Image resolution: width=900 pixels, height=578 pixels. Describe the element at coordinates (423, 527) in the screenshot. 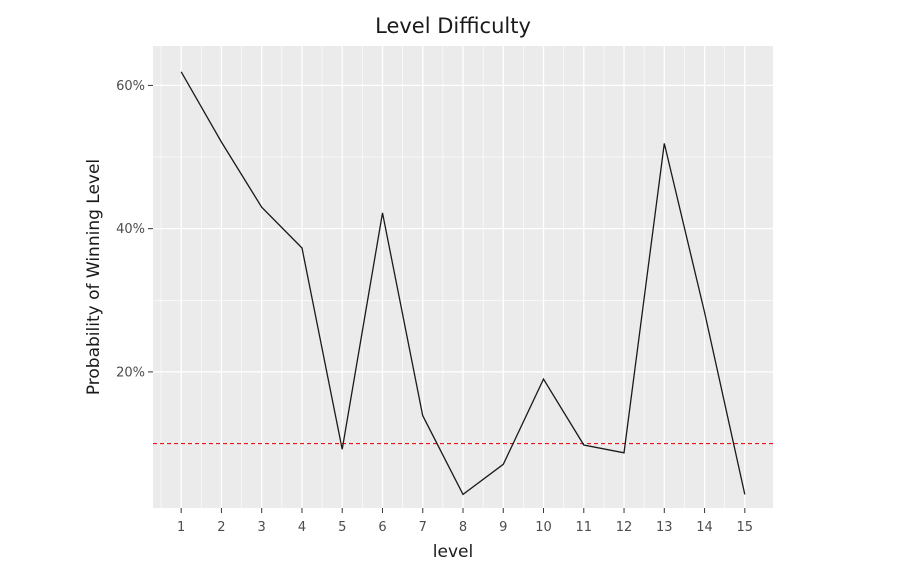

I see `x-tick-label: 7` at that location.